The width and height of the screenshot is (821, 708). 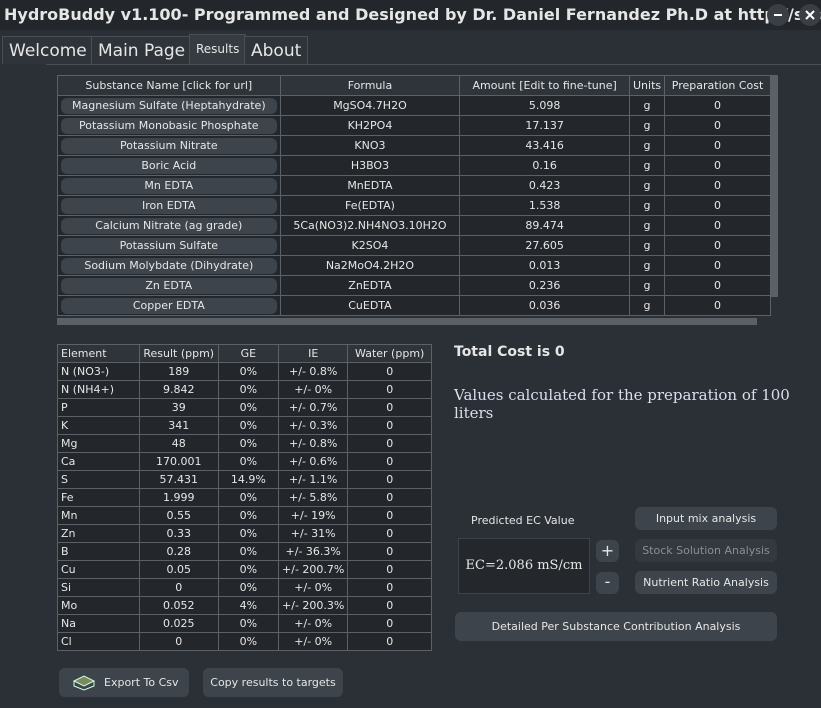 What do you see at coordinates (169, 205) in the screenshot?
I see `substance-link-button: Iron EDTA` at bounding box center [169, 205].